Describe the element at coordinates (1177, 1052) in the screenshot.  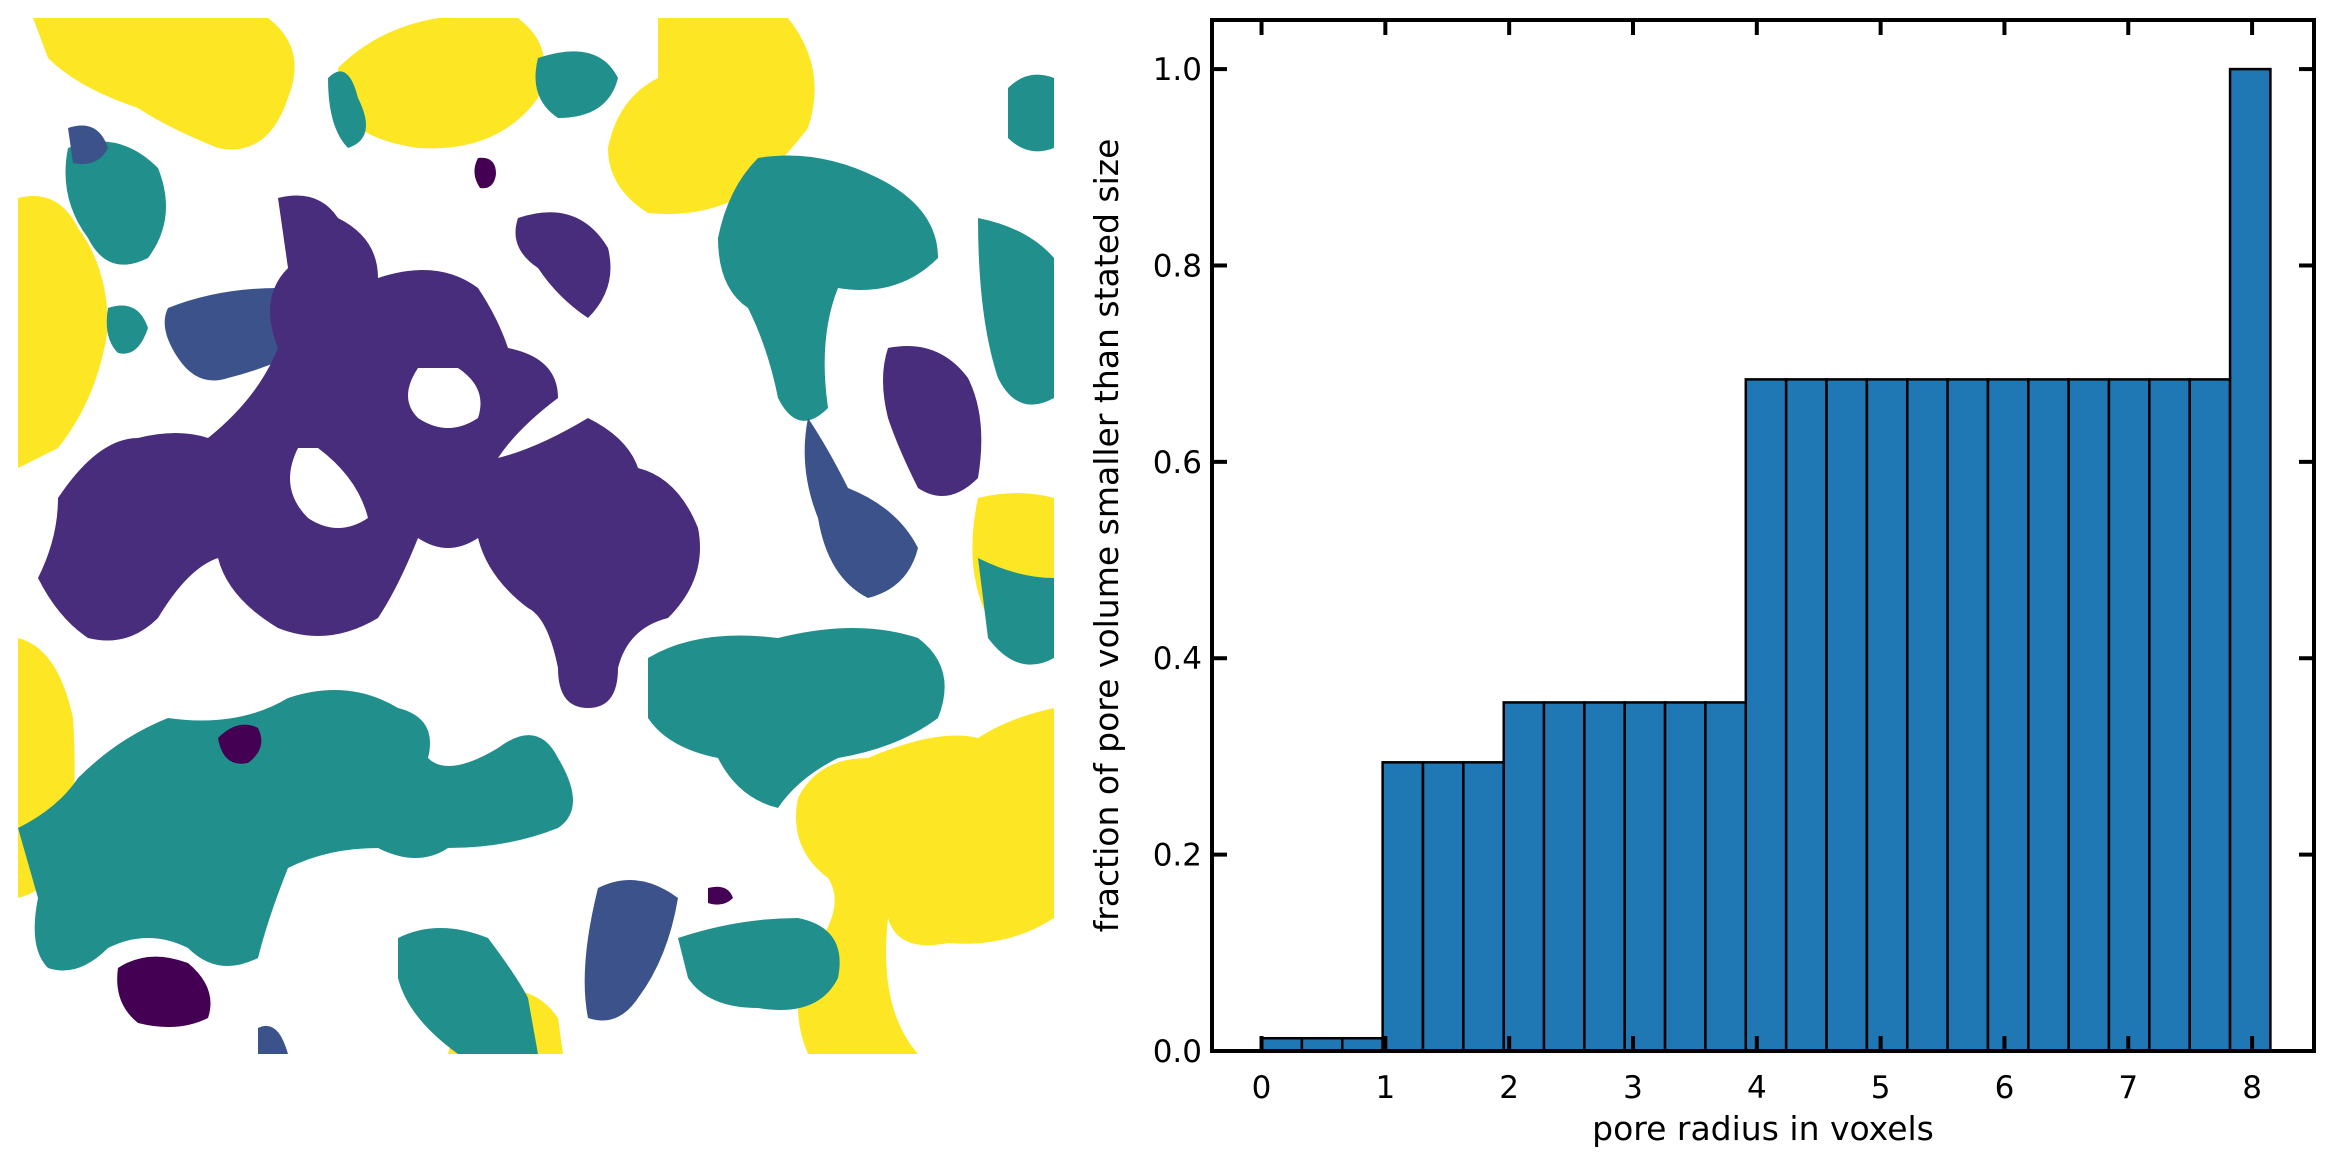
I see `y-tick-label: 0.0` at that location.